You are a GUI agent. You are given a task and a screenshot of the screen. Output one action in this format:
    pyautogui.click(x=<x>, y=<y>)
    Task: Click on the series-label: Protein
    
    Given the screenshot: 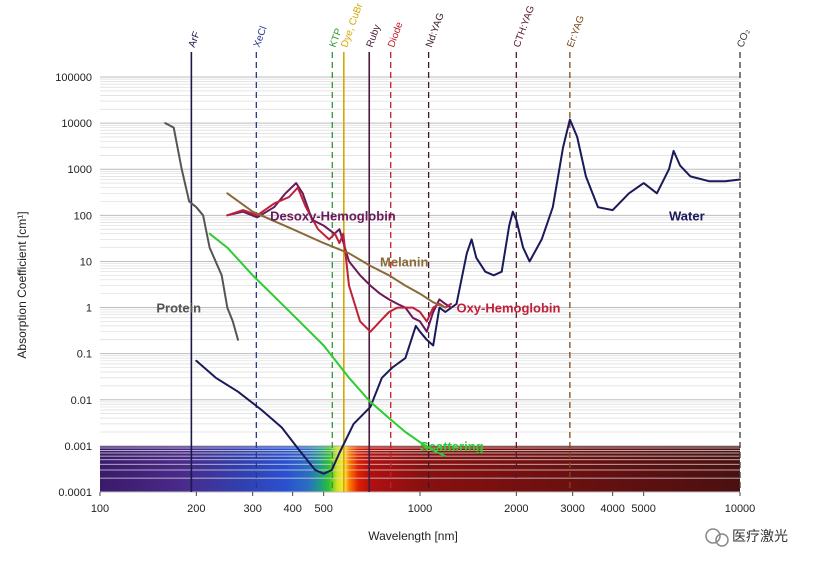 What is the action you would take?
    pyautogui.click(x=178, y=308)
    